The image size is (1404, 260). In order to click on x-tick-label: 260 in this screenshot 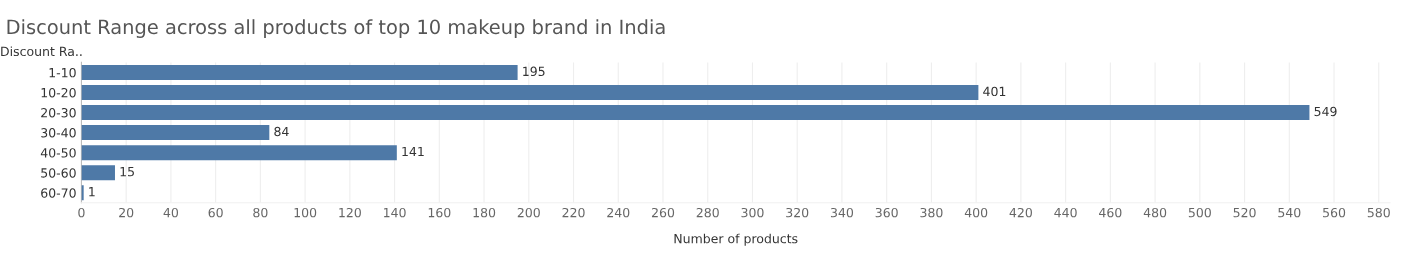, I will do `click(663, 212)`.